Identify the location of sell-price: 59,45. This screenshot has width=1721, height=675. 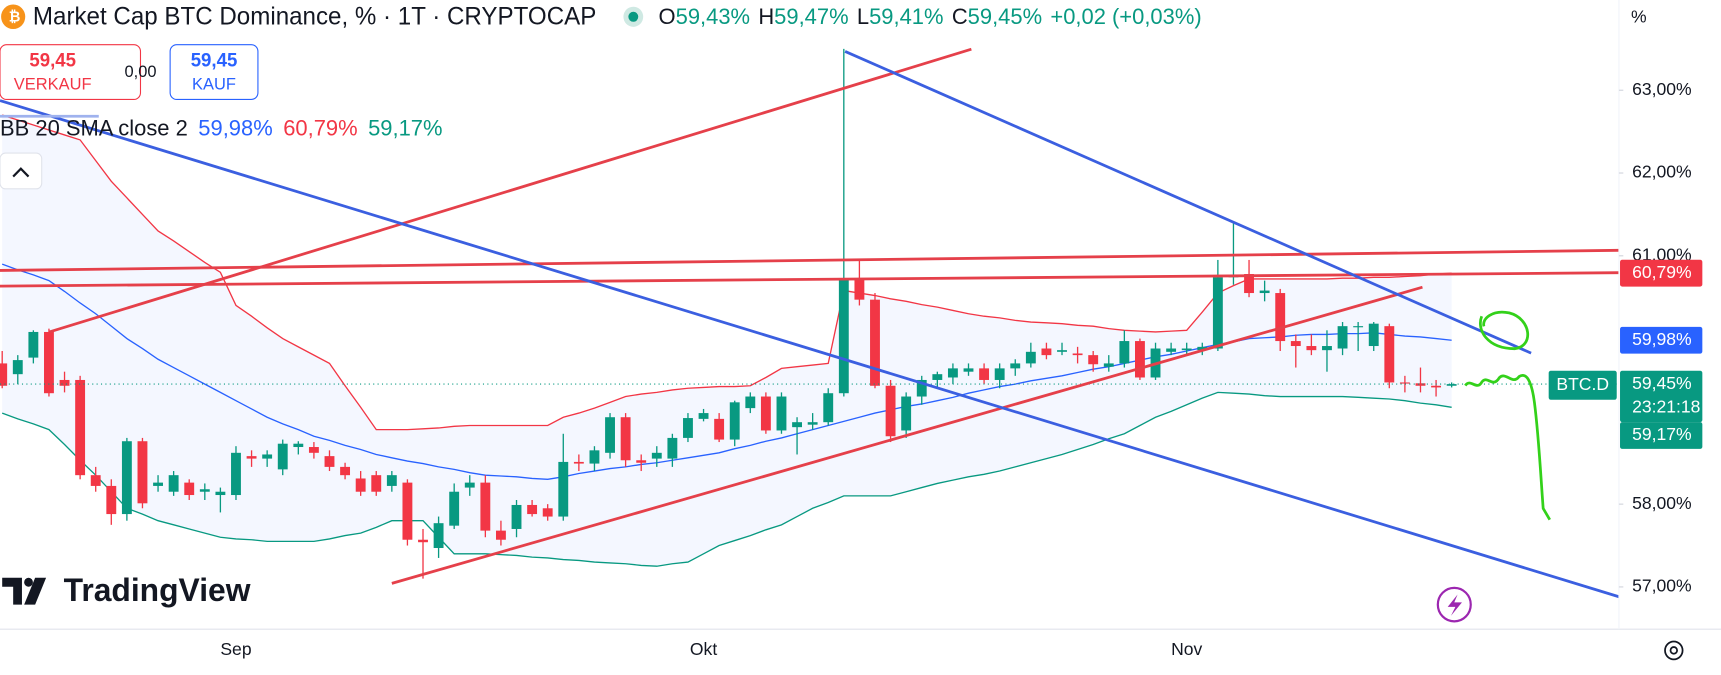
(52, 59).